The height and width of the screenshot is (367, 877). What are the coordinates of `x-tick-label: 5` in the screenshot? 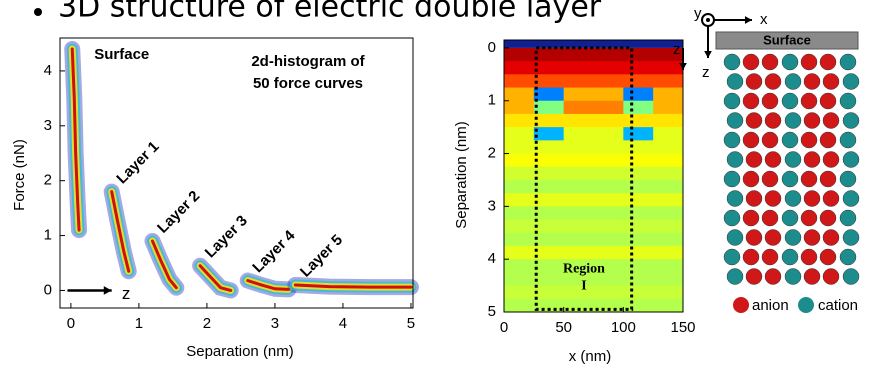 It's located at (411, 323).